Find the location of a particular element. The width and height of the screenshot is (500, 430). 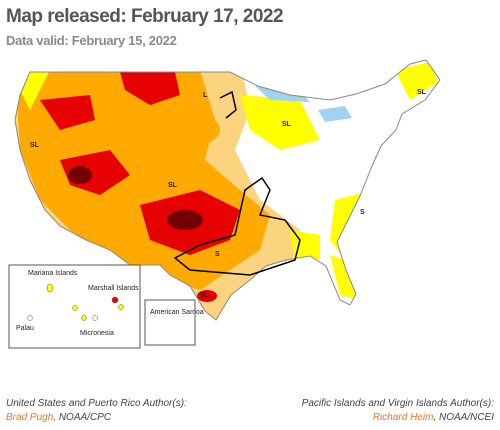

author-region: United States and Puerto Rico Author(s): is located at coordinates (96, 403).